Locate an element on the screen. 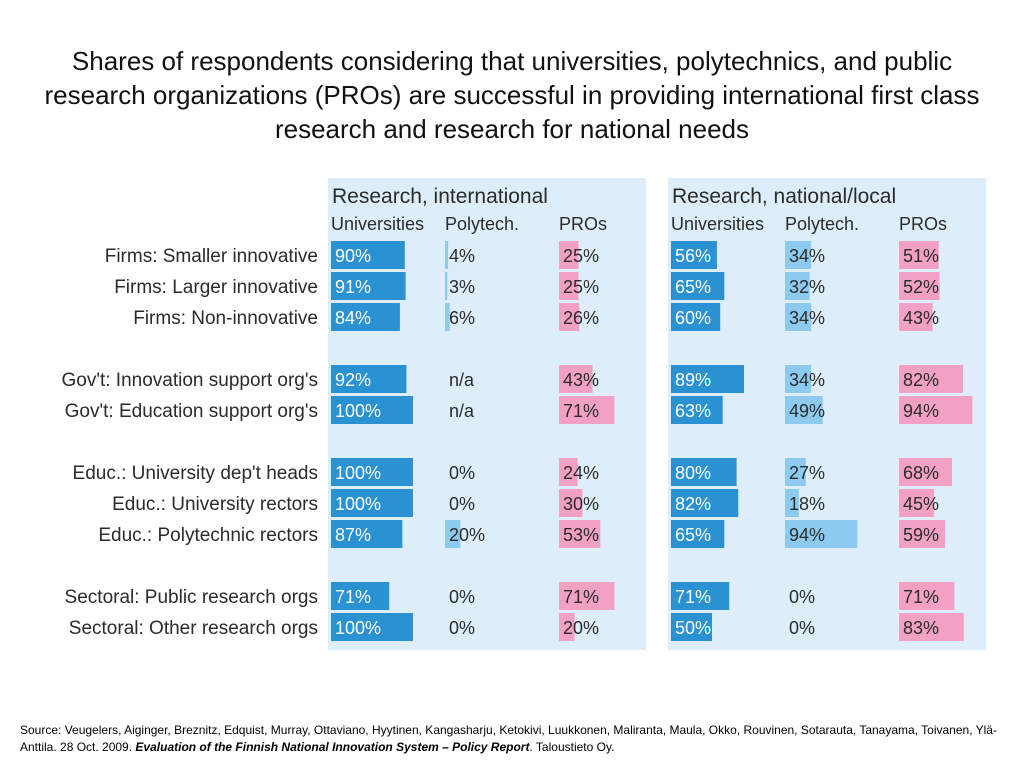 This screenshot has height=768, width=1024. data-label: 92% is located at coordinates (353, 380).